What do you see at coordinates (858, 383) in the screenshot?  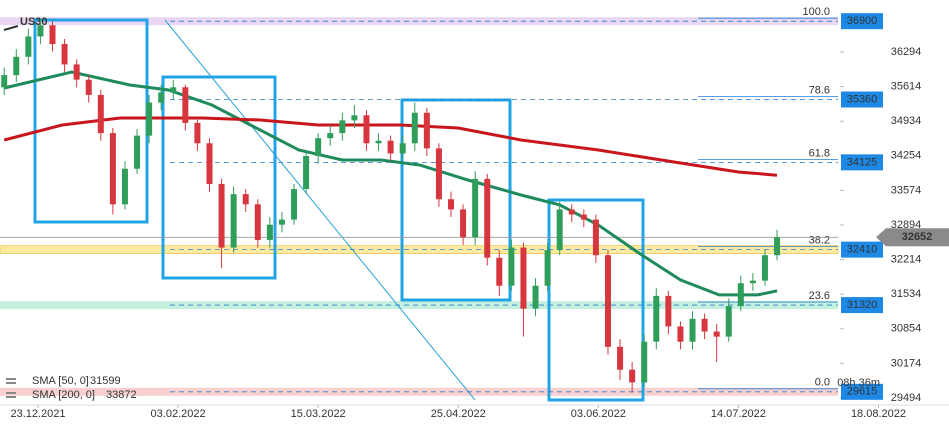 I see `countdown: 08h 36m` at bounding box center [858, 383].